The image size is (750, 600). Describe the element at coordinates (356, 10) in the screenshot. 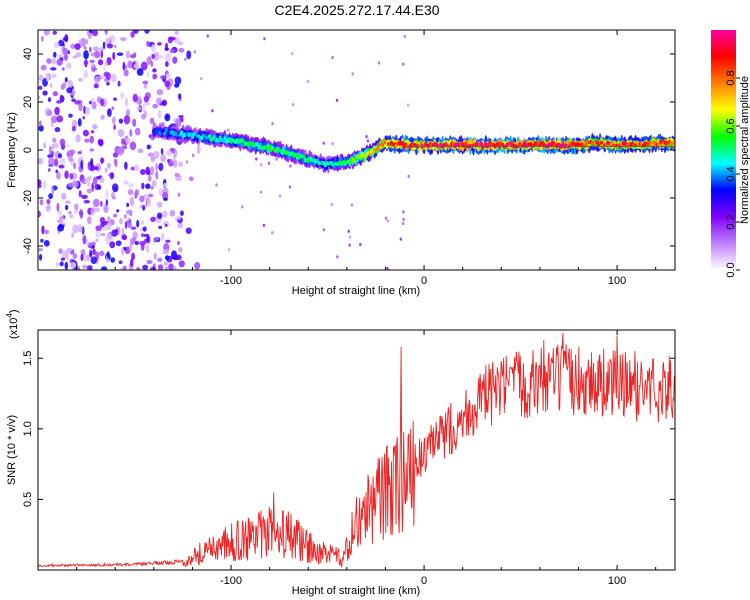

I see `chart-title: C2E4.2025.272.17.44.E30` at that location.